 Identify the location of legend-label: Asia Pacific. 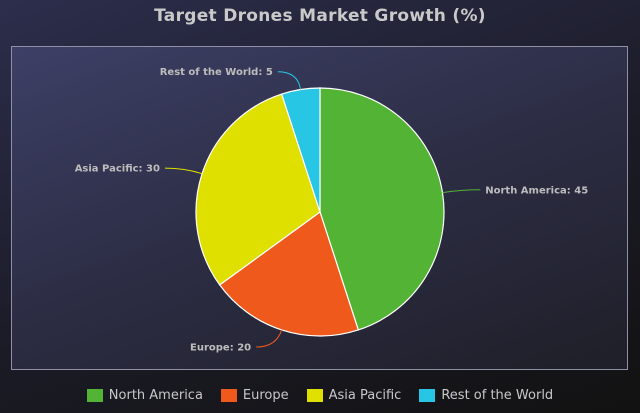
(365, 395).